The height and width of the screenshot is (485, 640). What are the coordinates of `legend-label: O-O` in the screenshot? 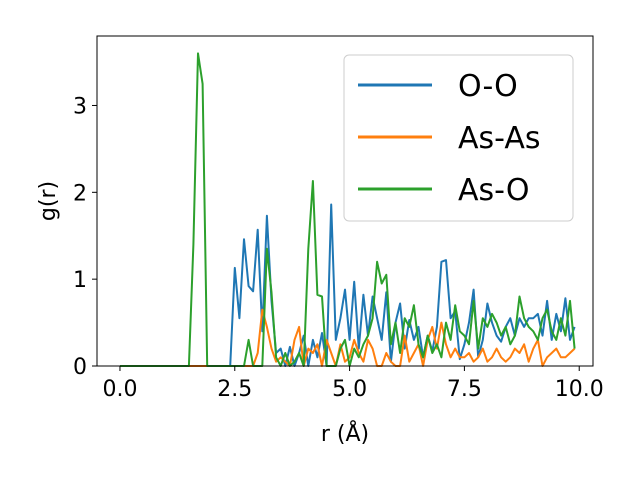 It's located at (488, 86).